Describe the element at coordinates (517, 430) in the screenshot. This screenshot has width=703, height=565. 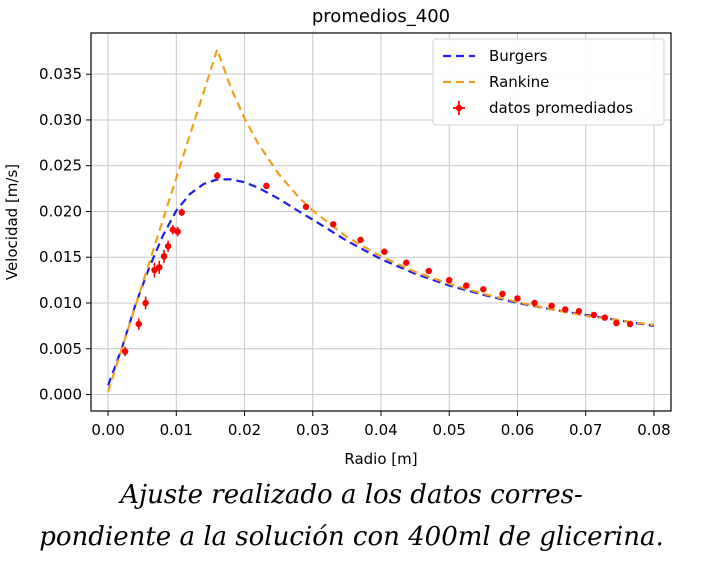
I see `x-tick-label: 0.06` at that location.